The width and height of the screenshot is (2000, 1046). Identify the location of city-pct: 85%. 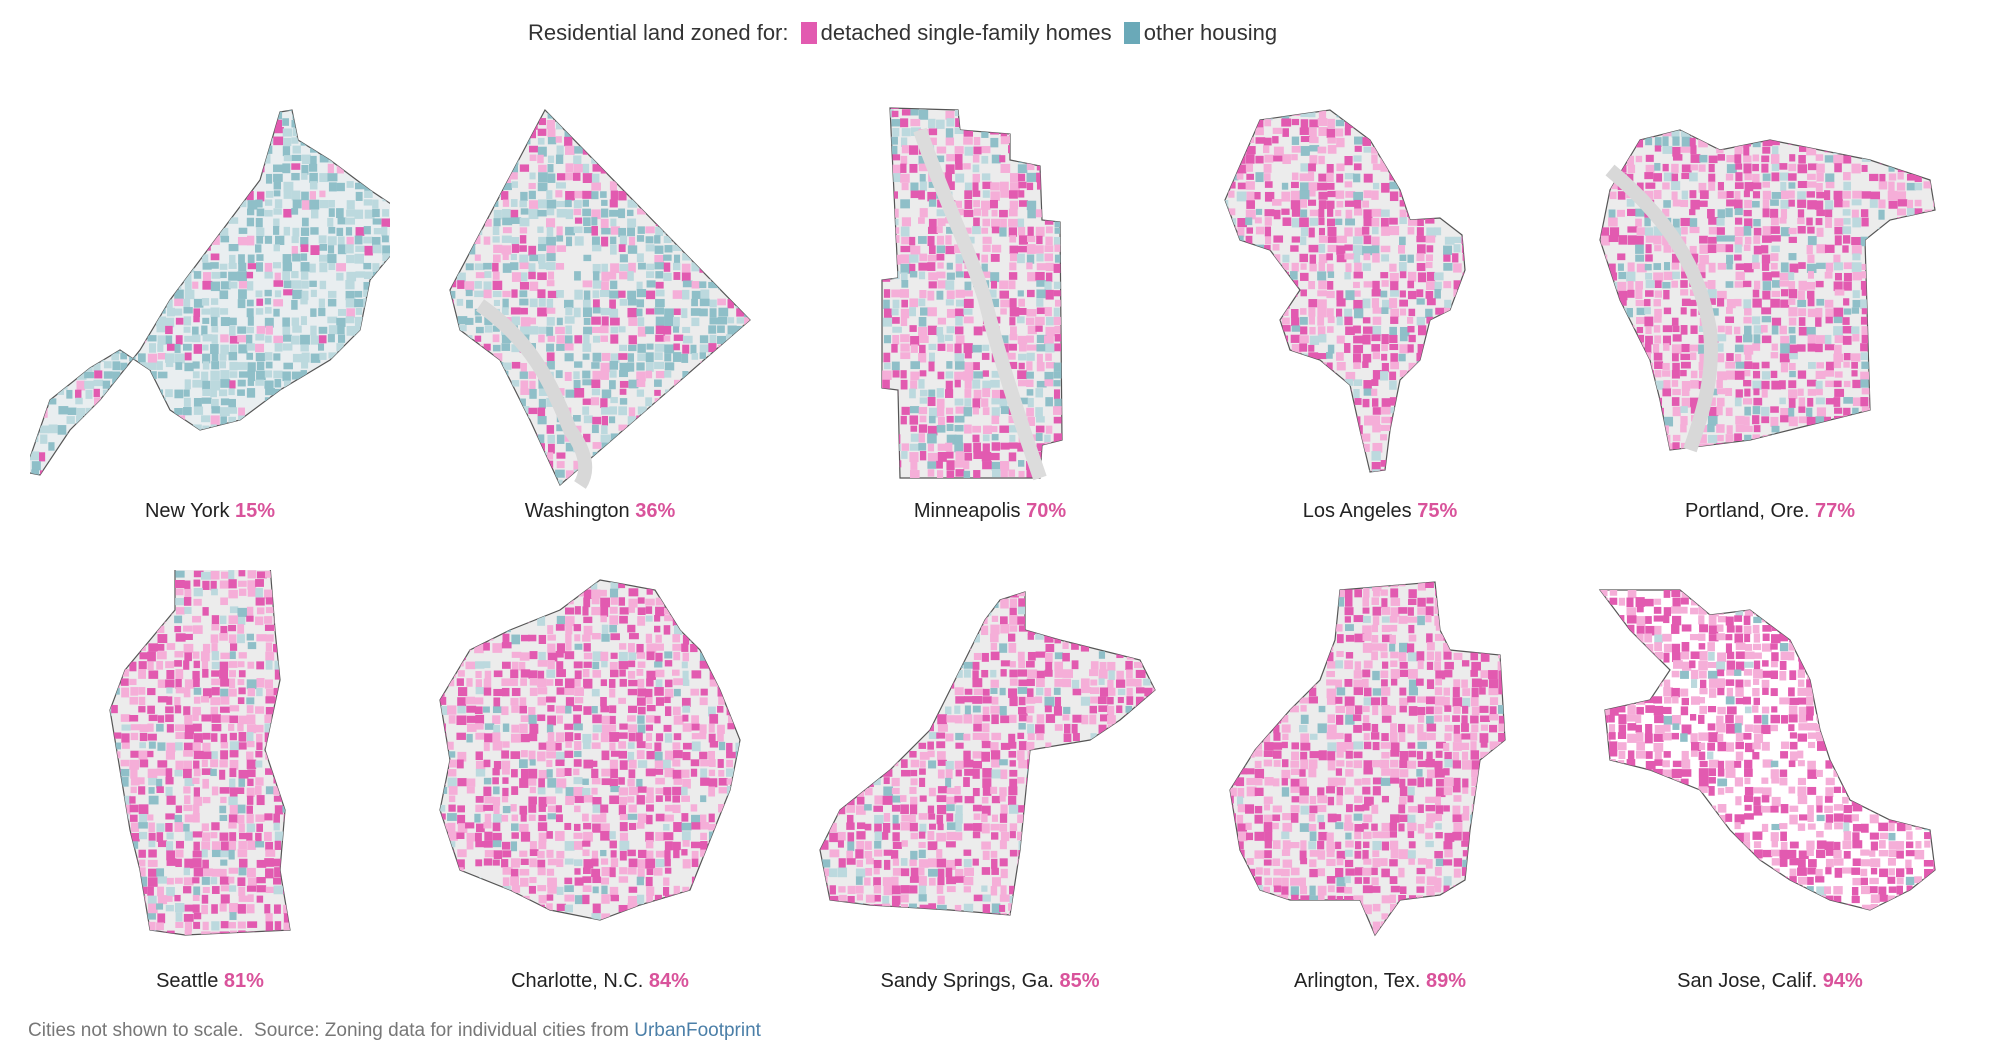
(1079, 981).